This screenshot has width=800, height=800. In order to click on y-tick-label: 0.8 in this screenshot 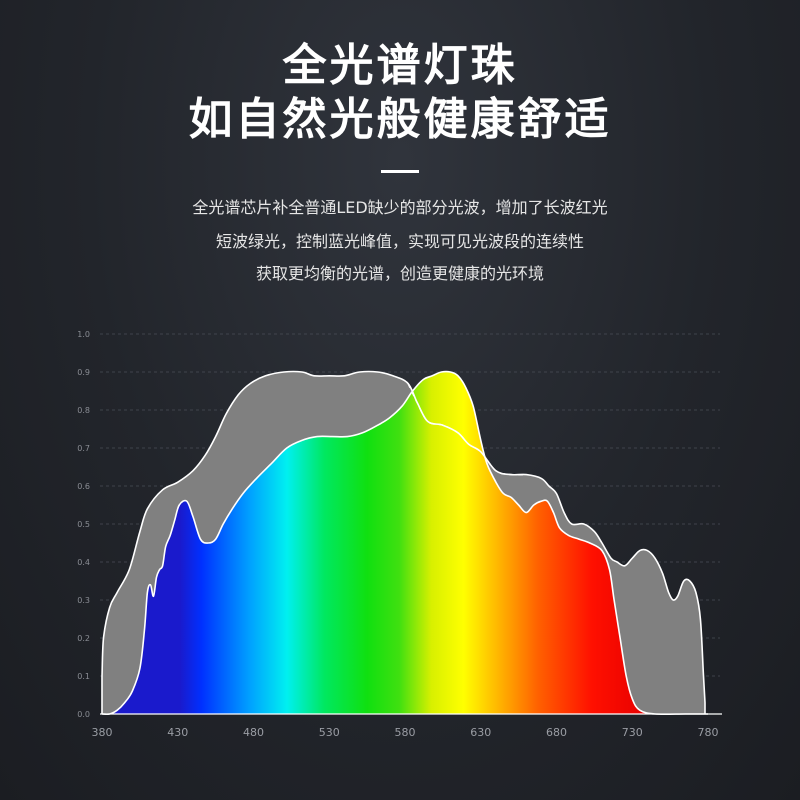, I will do `click(83, 410)`.